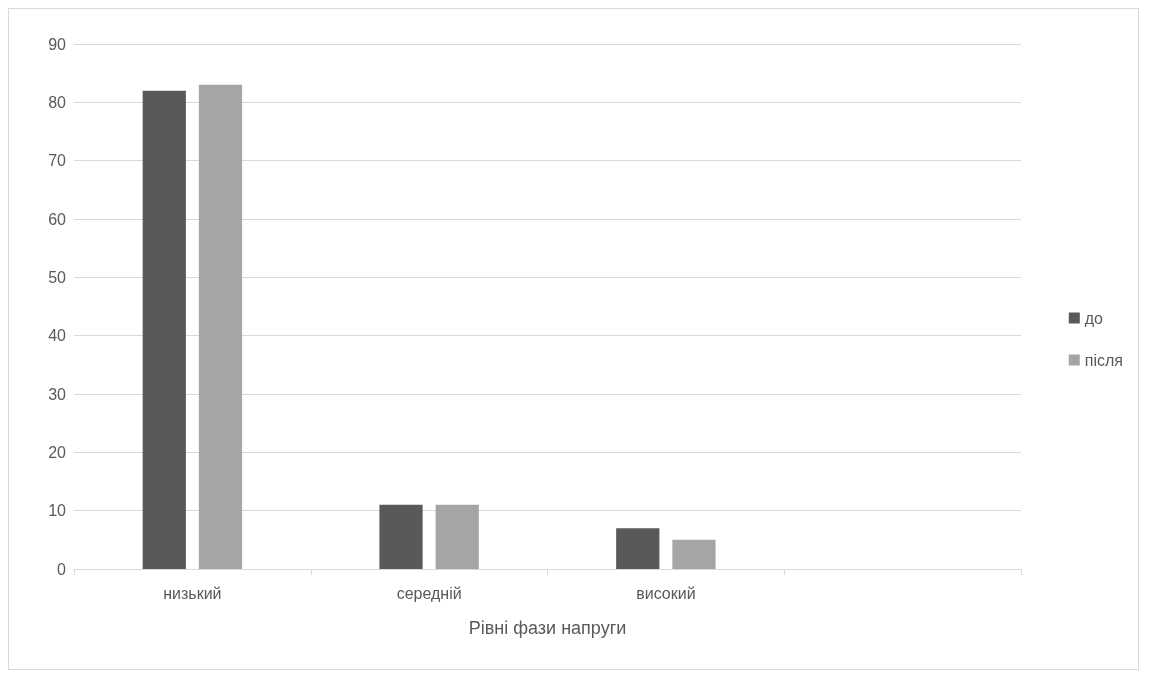  Describe the element at coordinates (429, 593) in the screenshot. I see `x-tick-label: середній` at that location.